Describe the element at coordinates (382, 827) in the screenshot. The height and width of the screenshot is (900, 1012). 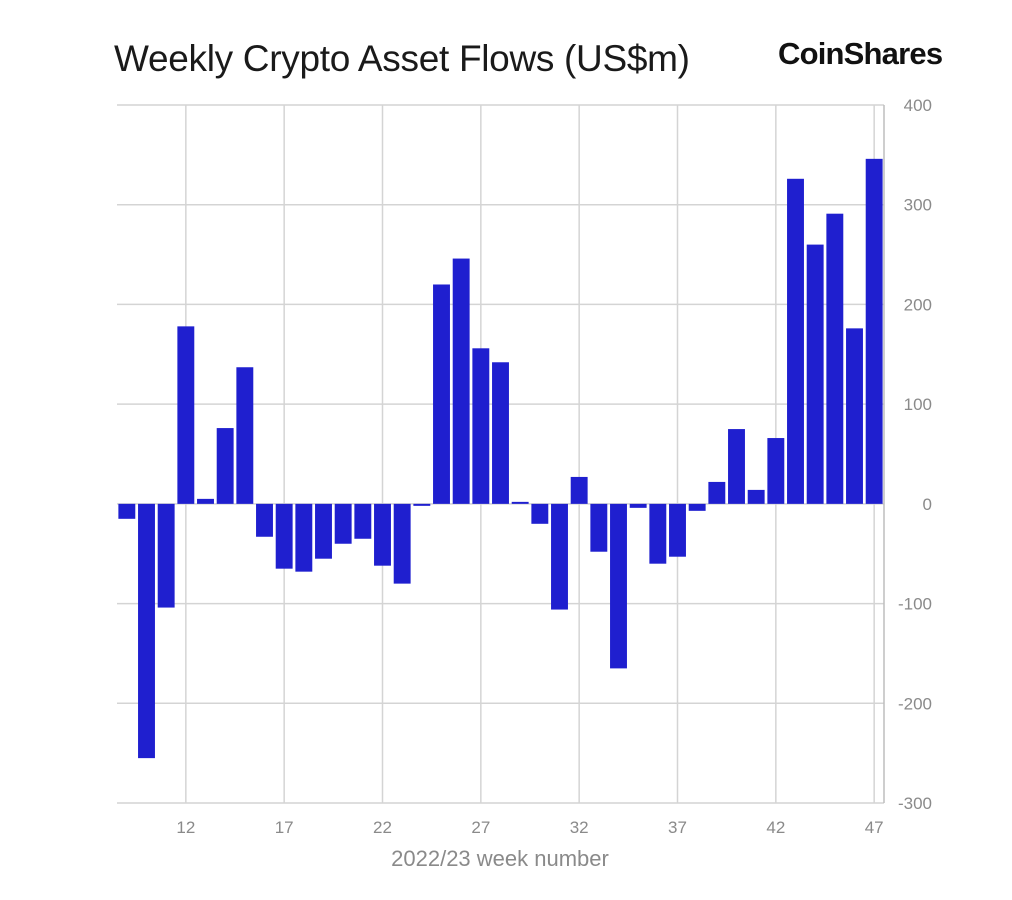
I see `x-tick-label: 22` at that location.